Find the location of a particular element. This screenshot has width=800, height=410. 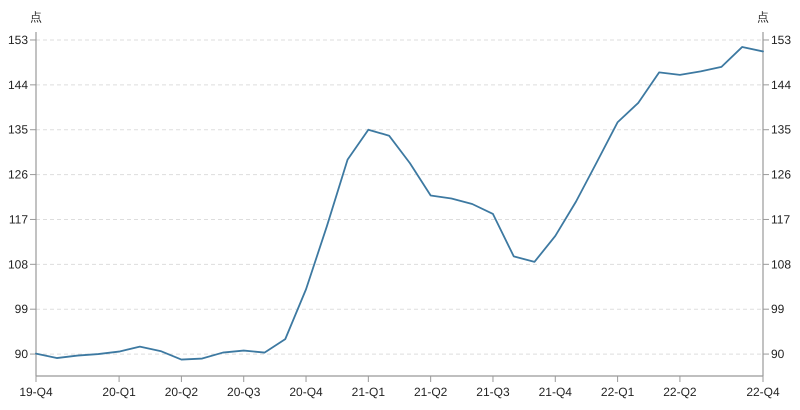

y-axis-title: 点 is located at coordinates (36, 17).